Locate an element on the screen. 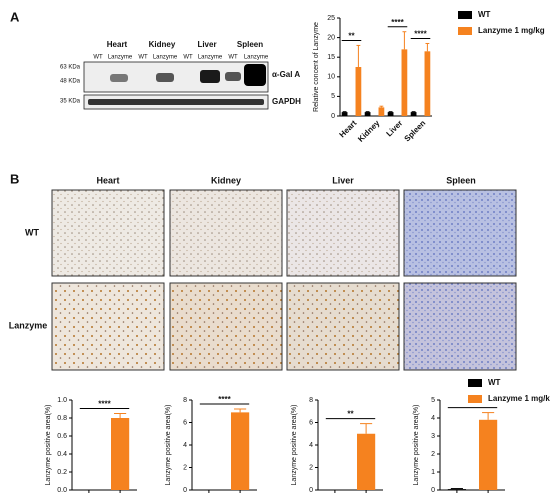 The width and height of the screenshot is (550, 503). y-tick-label: 25 is located at coordinates (331, 18).